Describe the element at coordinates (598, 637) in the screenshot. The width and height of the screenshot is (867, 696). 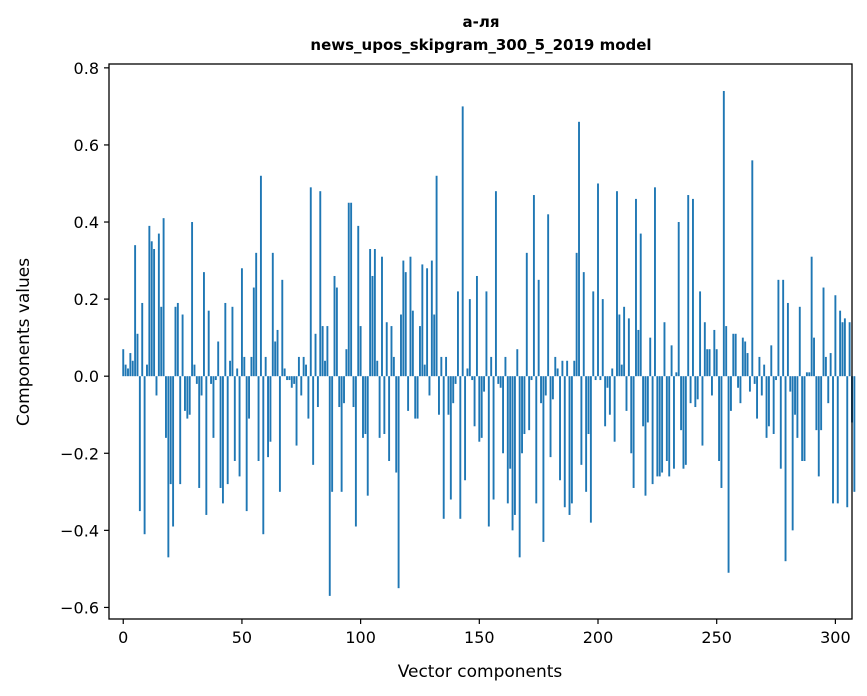
I see `x-tick-label: 200` at that location.